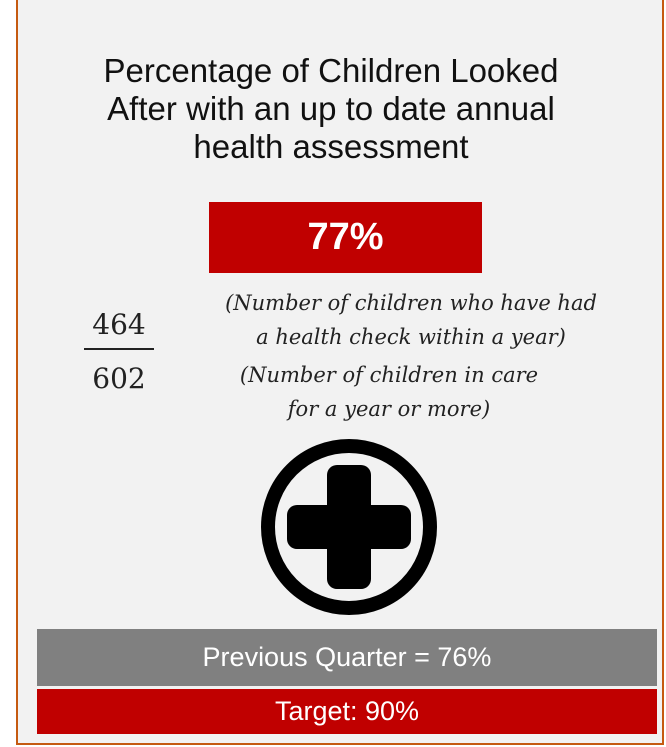 This screenshot has height=747, width=666. I want to click on title-line: health assessment, so click(331, 146).